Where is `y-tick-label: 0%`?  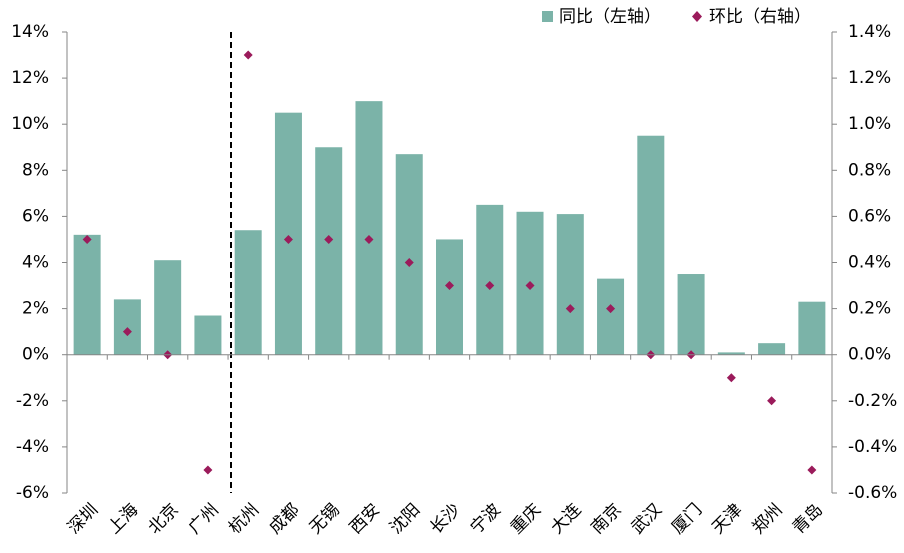 y-tick-label: 0% is located at coordinates (35, 355).